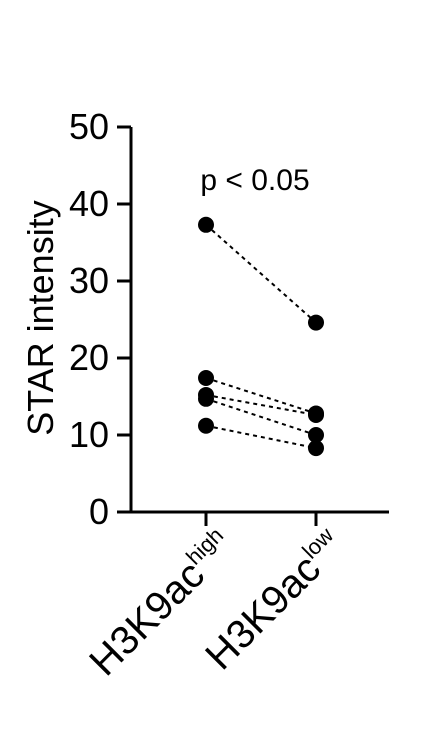 This screenshot has width=429, height=744. I want to click on y-tick-label: 20, so click(89, 357).